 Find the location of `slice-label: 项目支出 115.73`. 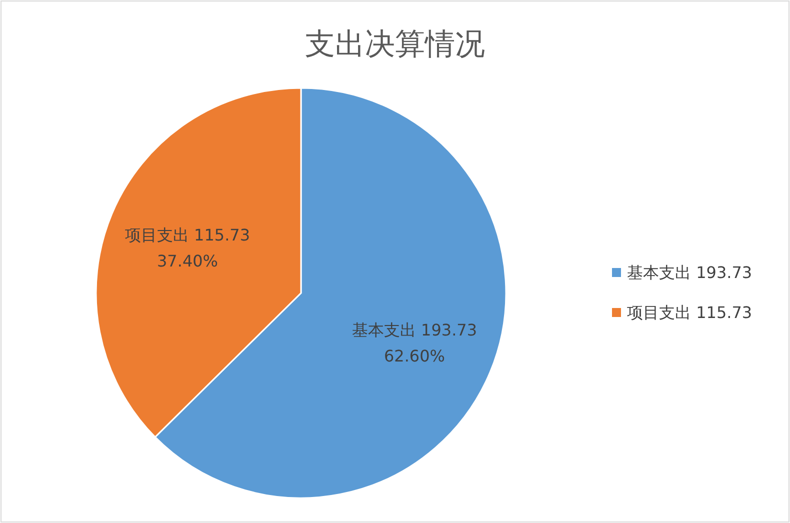

slice-label: 项目支出 115.73 is located at coordinates (187, 235).